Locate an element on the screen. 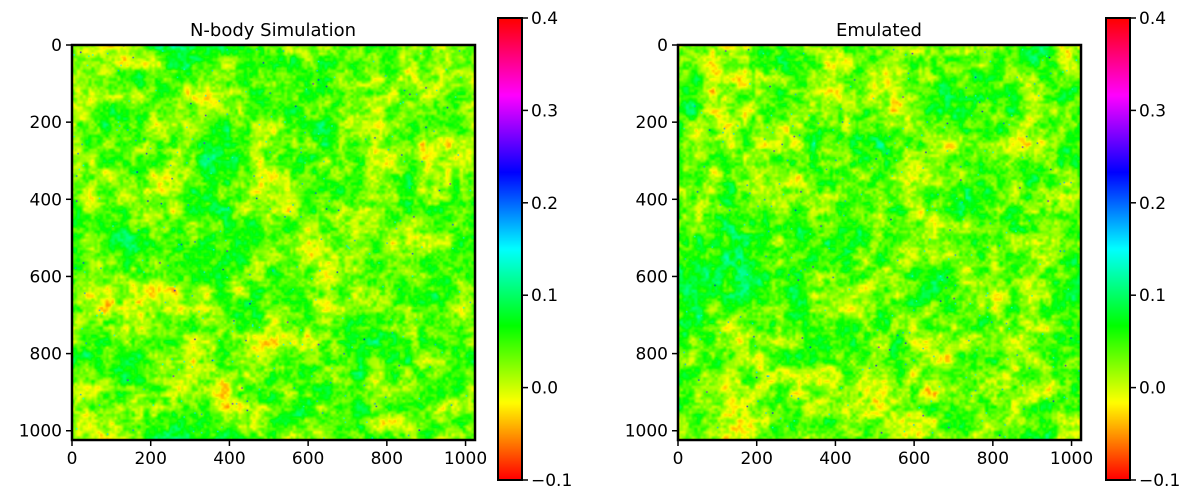 The image size is (1200, 501). panel-title: N-body Simulation is located at coordinates (273, 30).